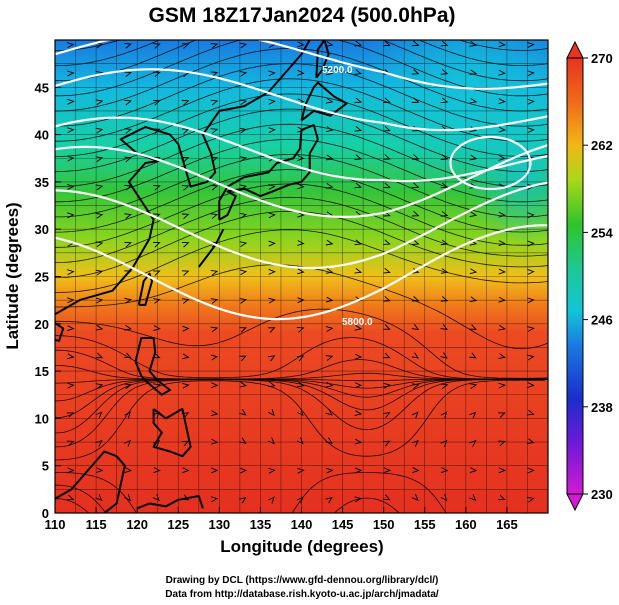 The image size is (619, 605). Describe the element at coordinates (96, 524) in the screenshot. I see `x-tick-label: 115` at that location.